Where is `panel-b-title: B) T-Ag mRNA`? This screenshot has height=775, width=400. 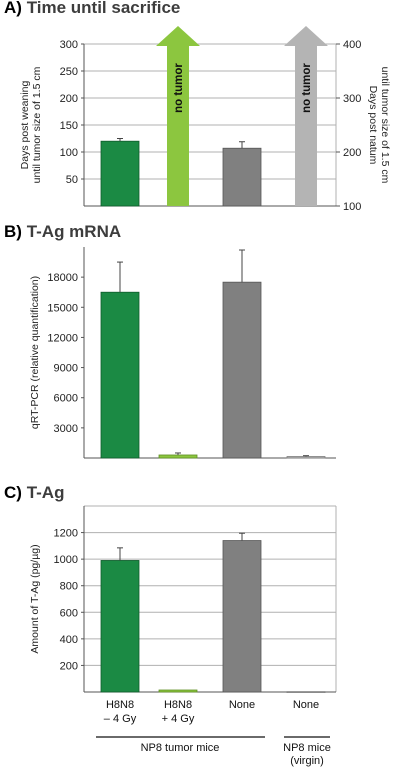
panel-b-title: B) T-Ag mRNA is located at coordinates (63, 231).